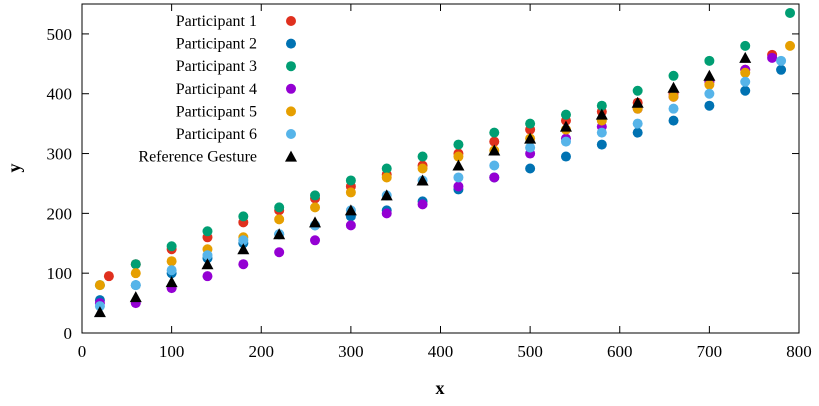 The image size is (819, 406). I want to click on legend-label: Participant 4, so click(216, 89).